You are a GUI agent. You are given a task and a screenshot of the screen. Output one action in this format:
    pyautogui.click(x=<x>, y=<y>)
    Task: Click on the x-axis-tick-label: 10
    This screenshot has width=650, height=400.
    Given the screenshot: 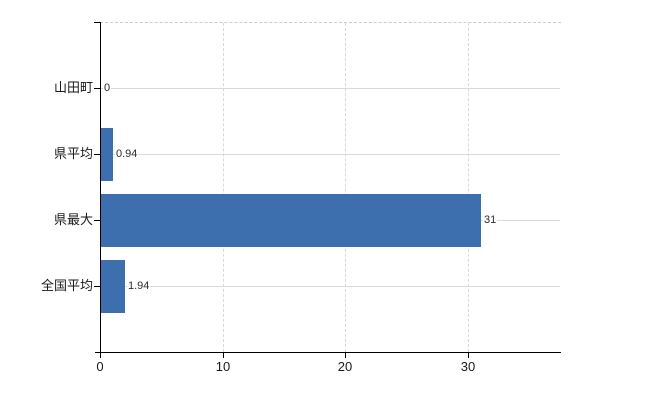 What is the action you would take?
    pyautogui.click(x=223, y=366)
    